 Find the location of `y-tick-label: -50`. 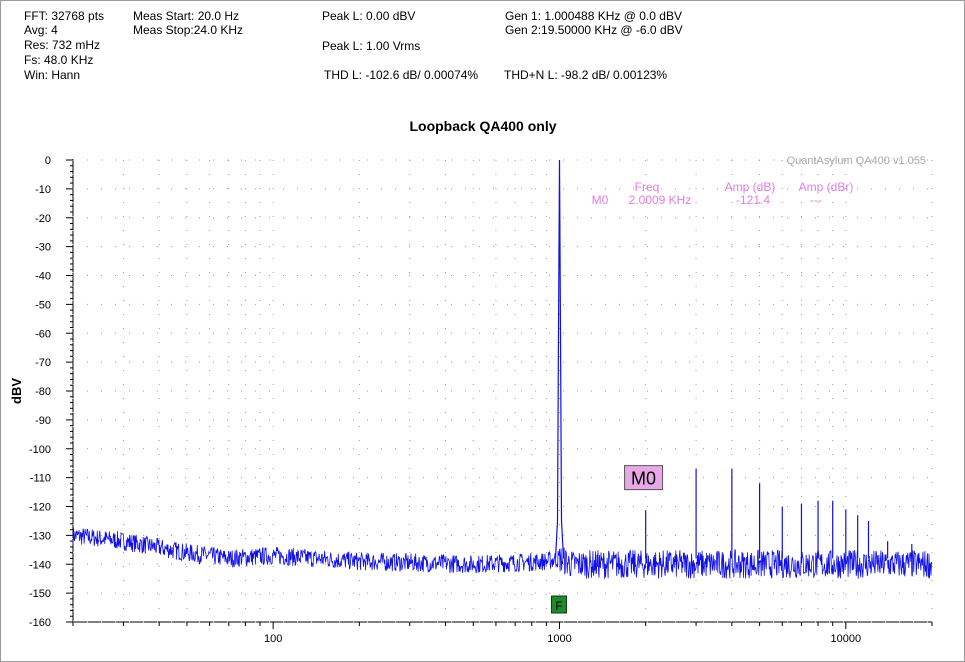

y-tick-label: -50 is located at coordinates (43, 305).